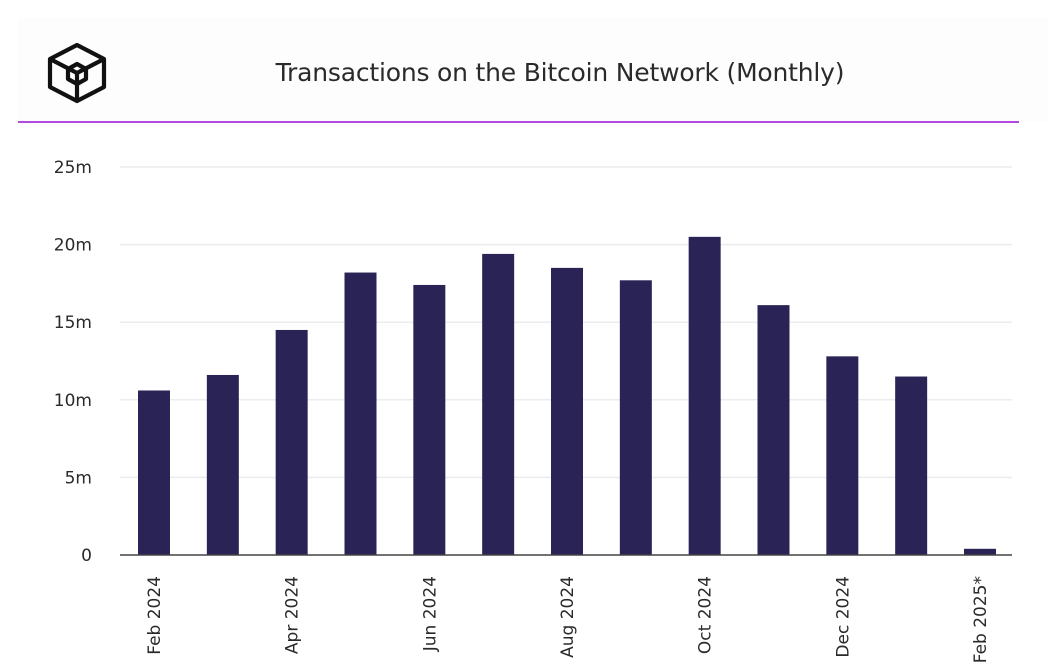 This screenshot has width=1056, height=672. I want to click on x-tick-label: Feb 2024, so click(155, 615).